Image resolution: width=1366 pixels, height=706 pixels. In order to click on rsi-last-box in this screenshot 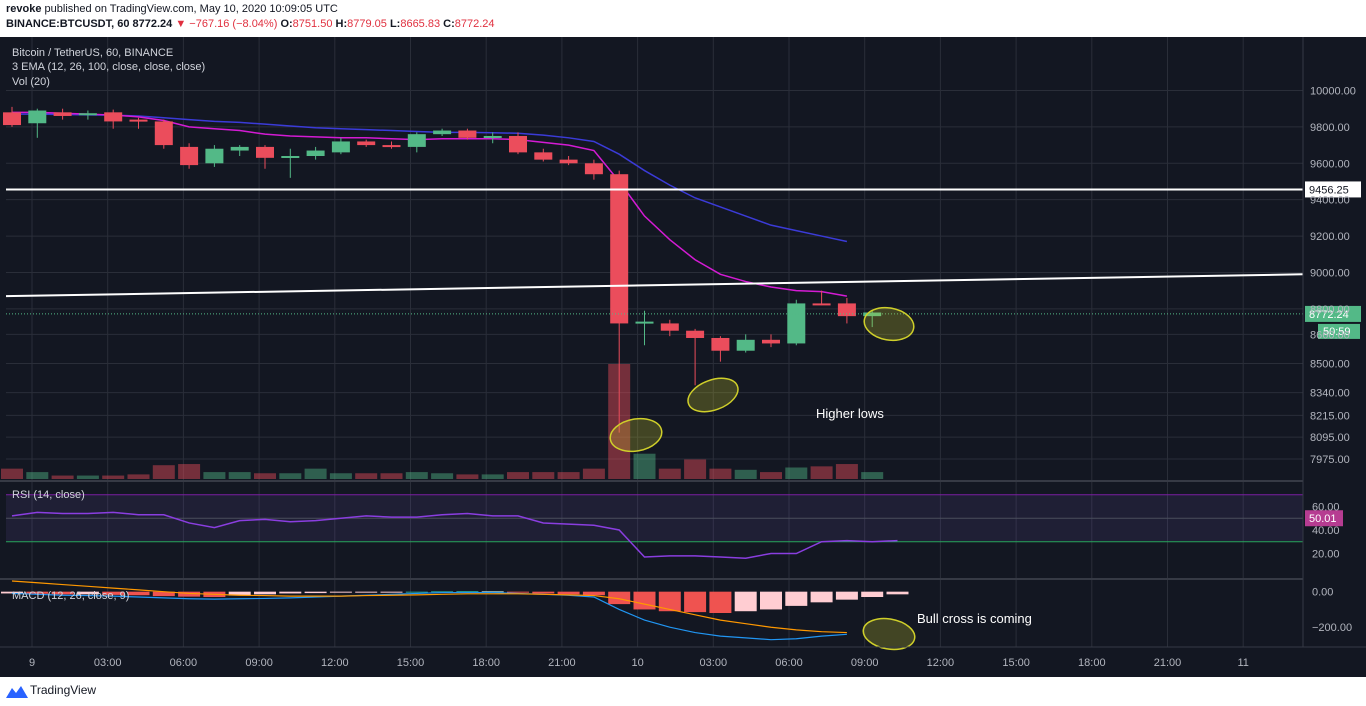, I will do `click(1324, 518)`.